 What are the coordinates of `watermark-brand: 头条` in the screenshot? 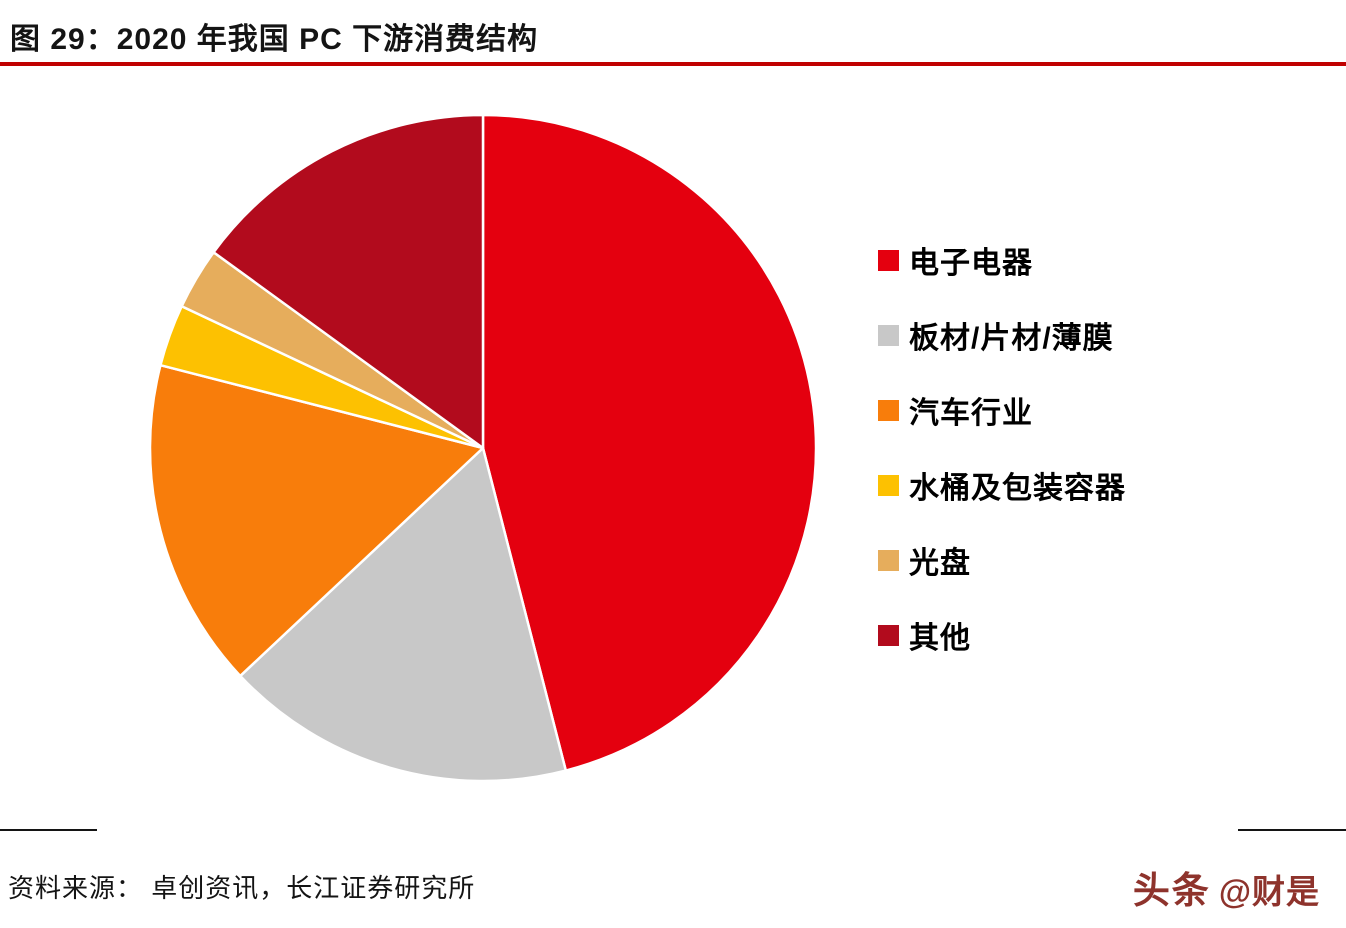 It's located at (1171, 890).